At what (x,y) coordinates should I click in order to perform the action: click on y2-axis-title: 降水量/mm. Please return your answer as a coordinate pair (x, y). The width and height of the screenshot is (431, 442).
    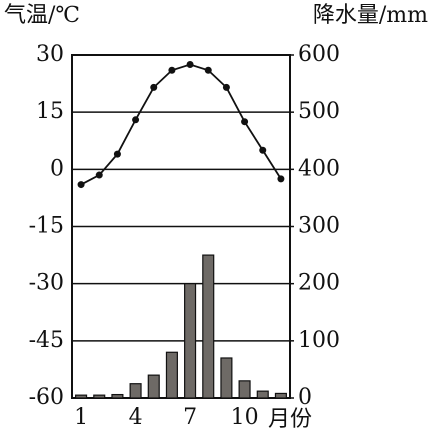
    Looking at the image, I should click on (370, 15).